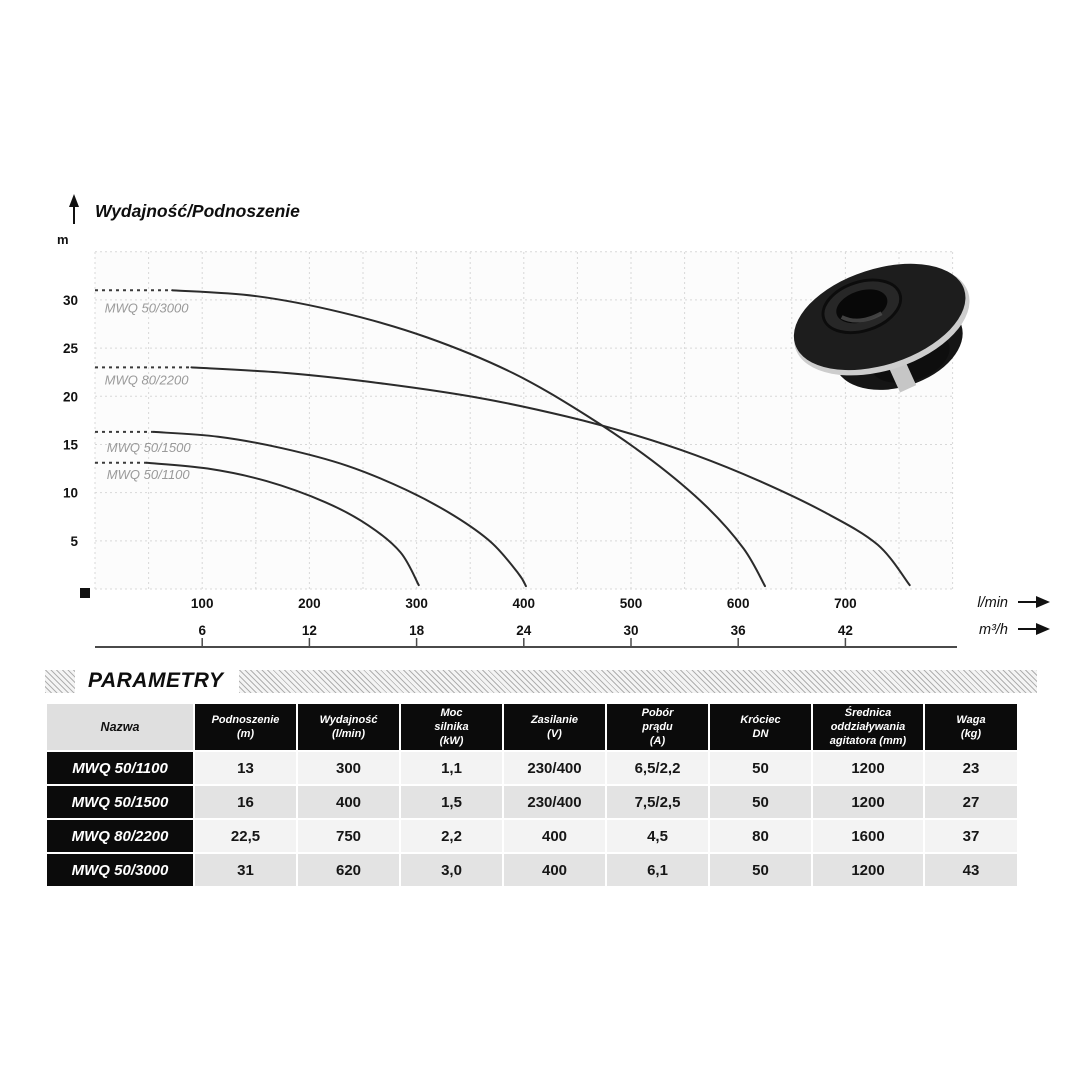 The height and width of the screenshot is (1080, 1080). Describe the element at coordinates (630, 630) in the screenshot. I see `x-tick-label-m3h: 30` at that location.